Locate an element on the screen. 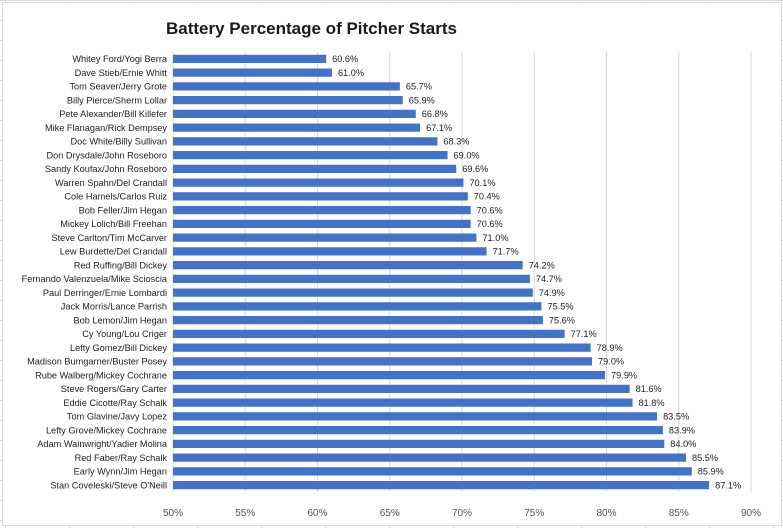 This screenshot has width=783, height=528. data-label: 67.1% is located at coordinates (439, 128).